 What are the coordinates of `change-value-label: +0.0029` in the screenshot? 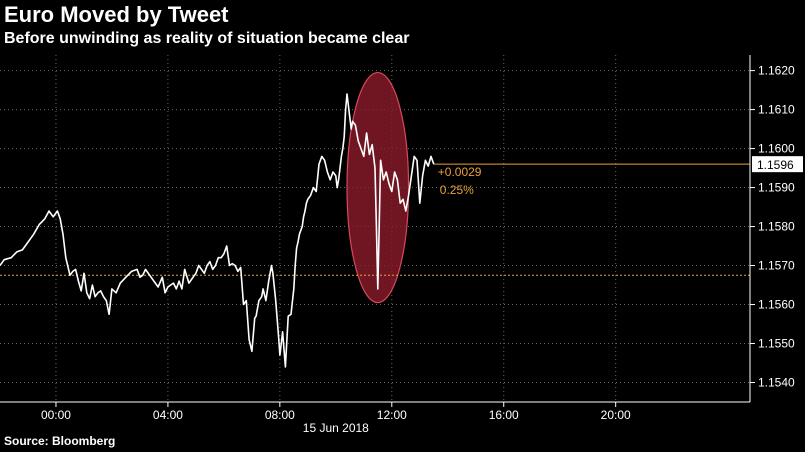 It's located at (460, 172).